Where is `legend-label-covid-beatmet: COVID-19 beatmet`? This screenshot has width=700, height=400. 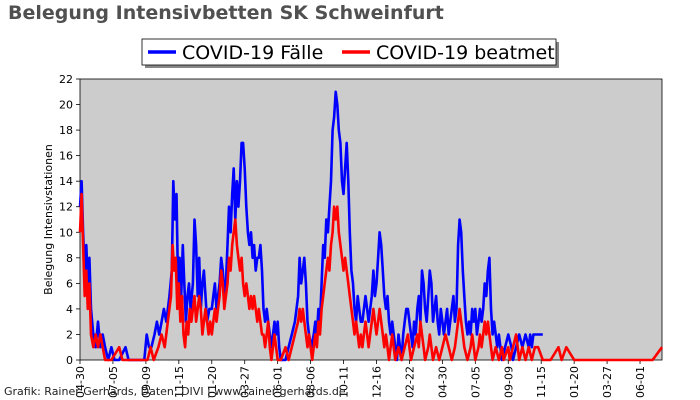
legend-label-covid-beatmet: COVID-19 beatmet is located at coordinates (465, 53).